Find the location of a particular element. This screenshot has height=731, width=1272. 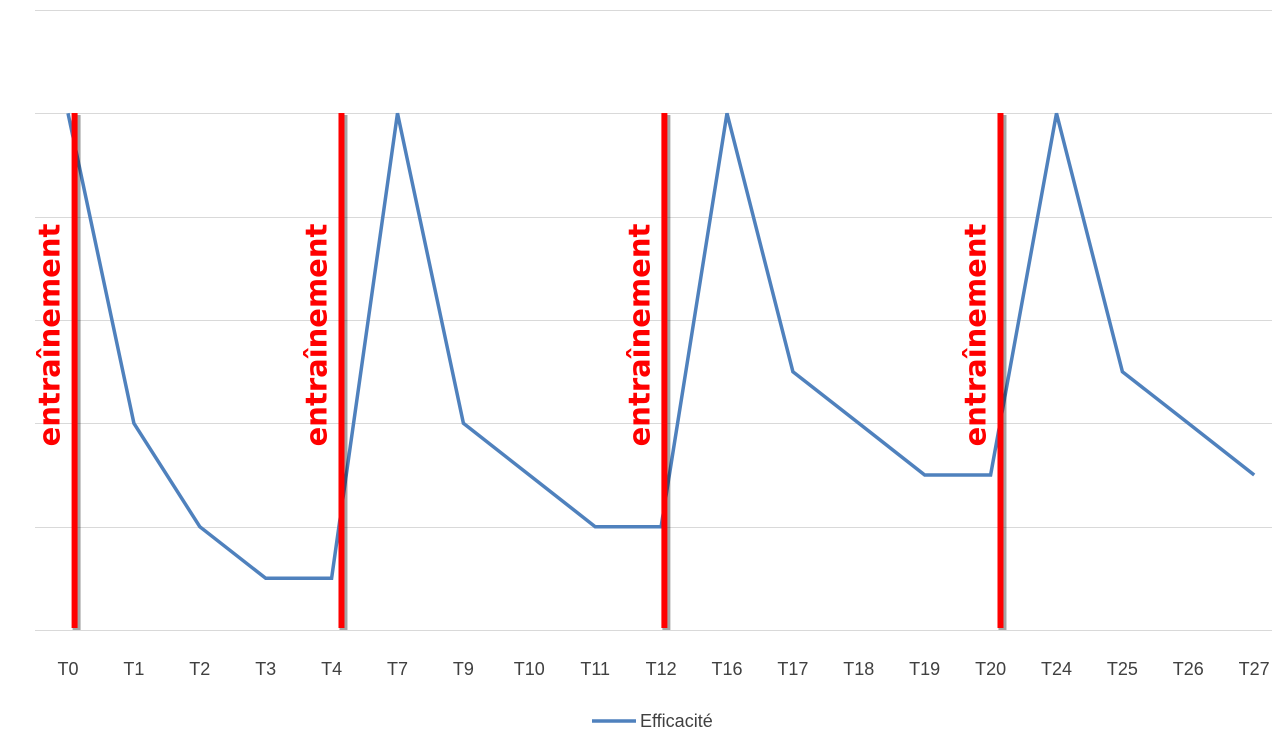

x-tick-label: T11 is located at coordinates (595, 669).